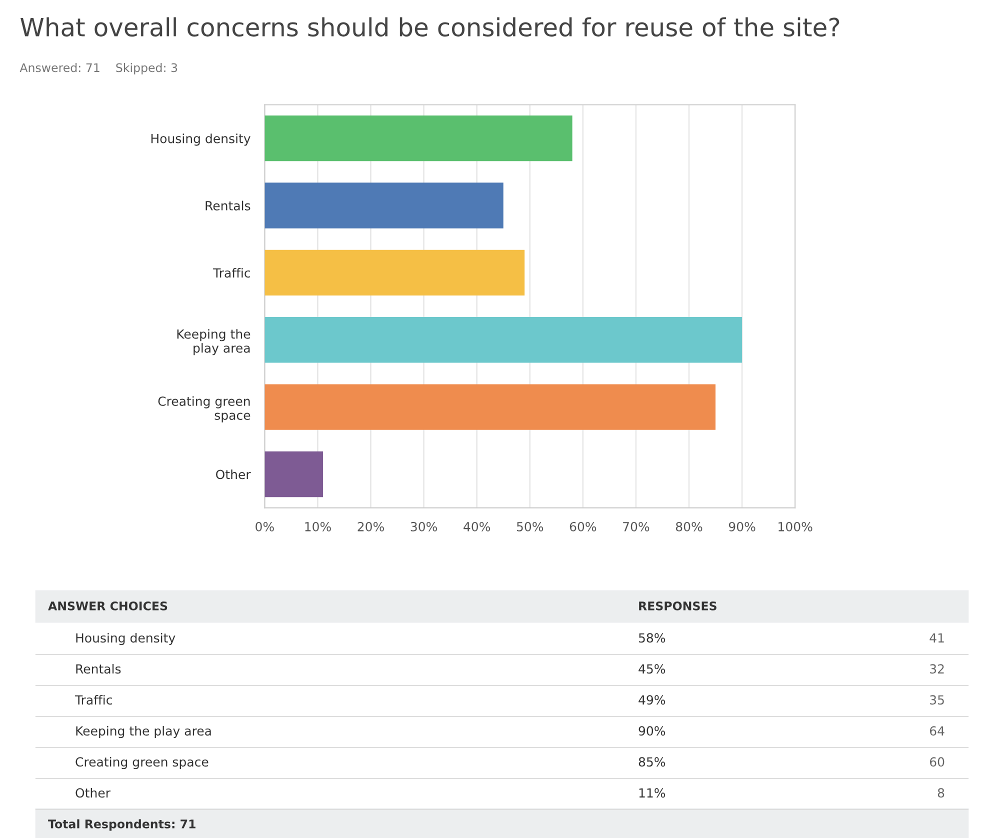  What do you see at coordinates (941, 793) in the screenshot?
I see `text: 8` at bounding box center [941, 793].